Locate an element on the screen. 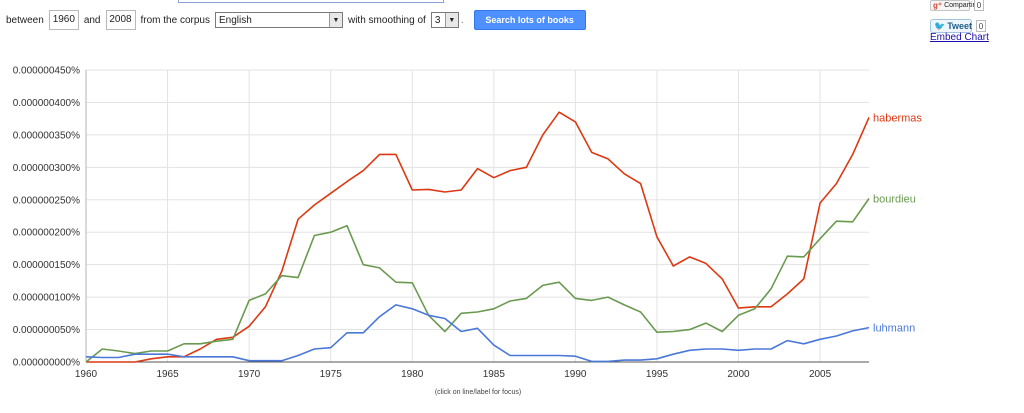 The height and width of the screenshot is (413, 1024). chart-footnote: (click on line/label for focus) is located at coordinates (478, 392).